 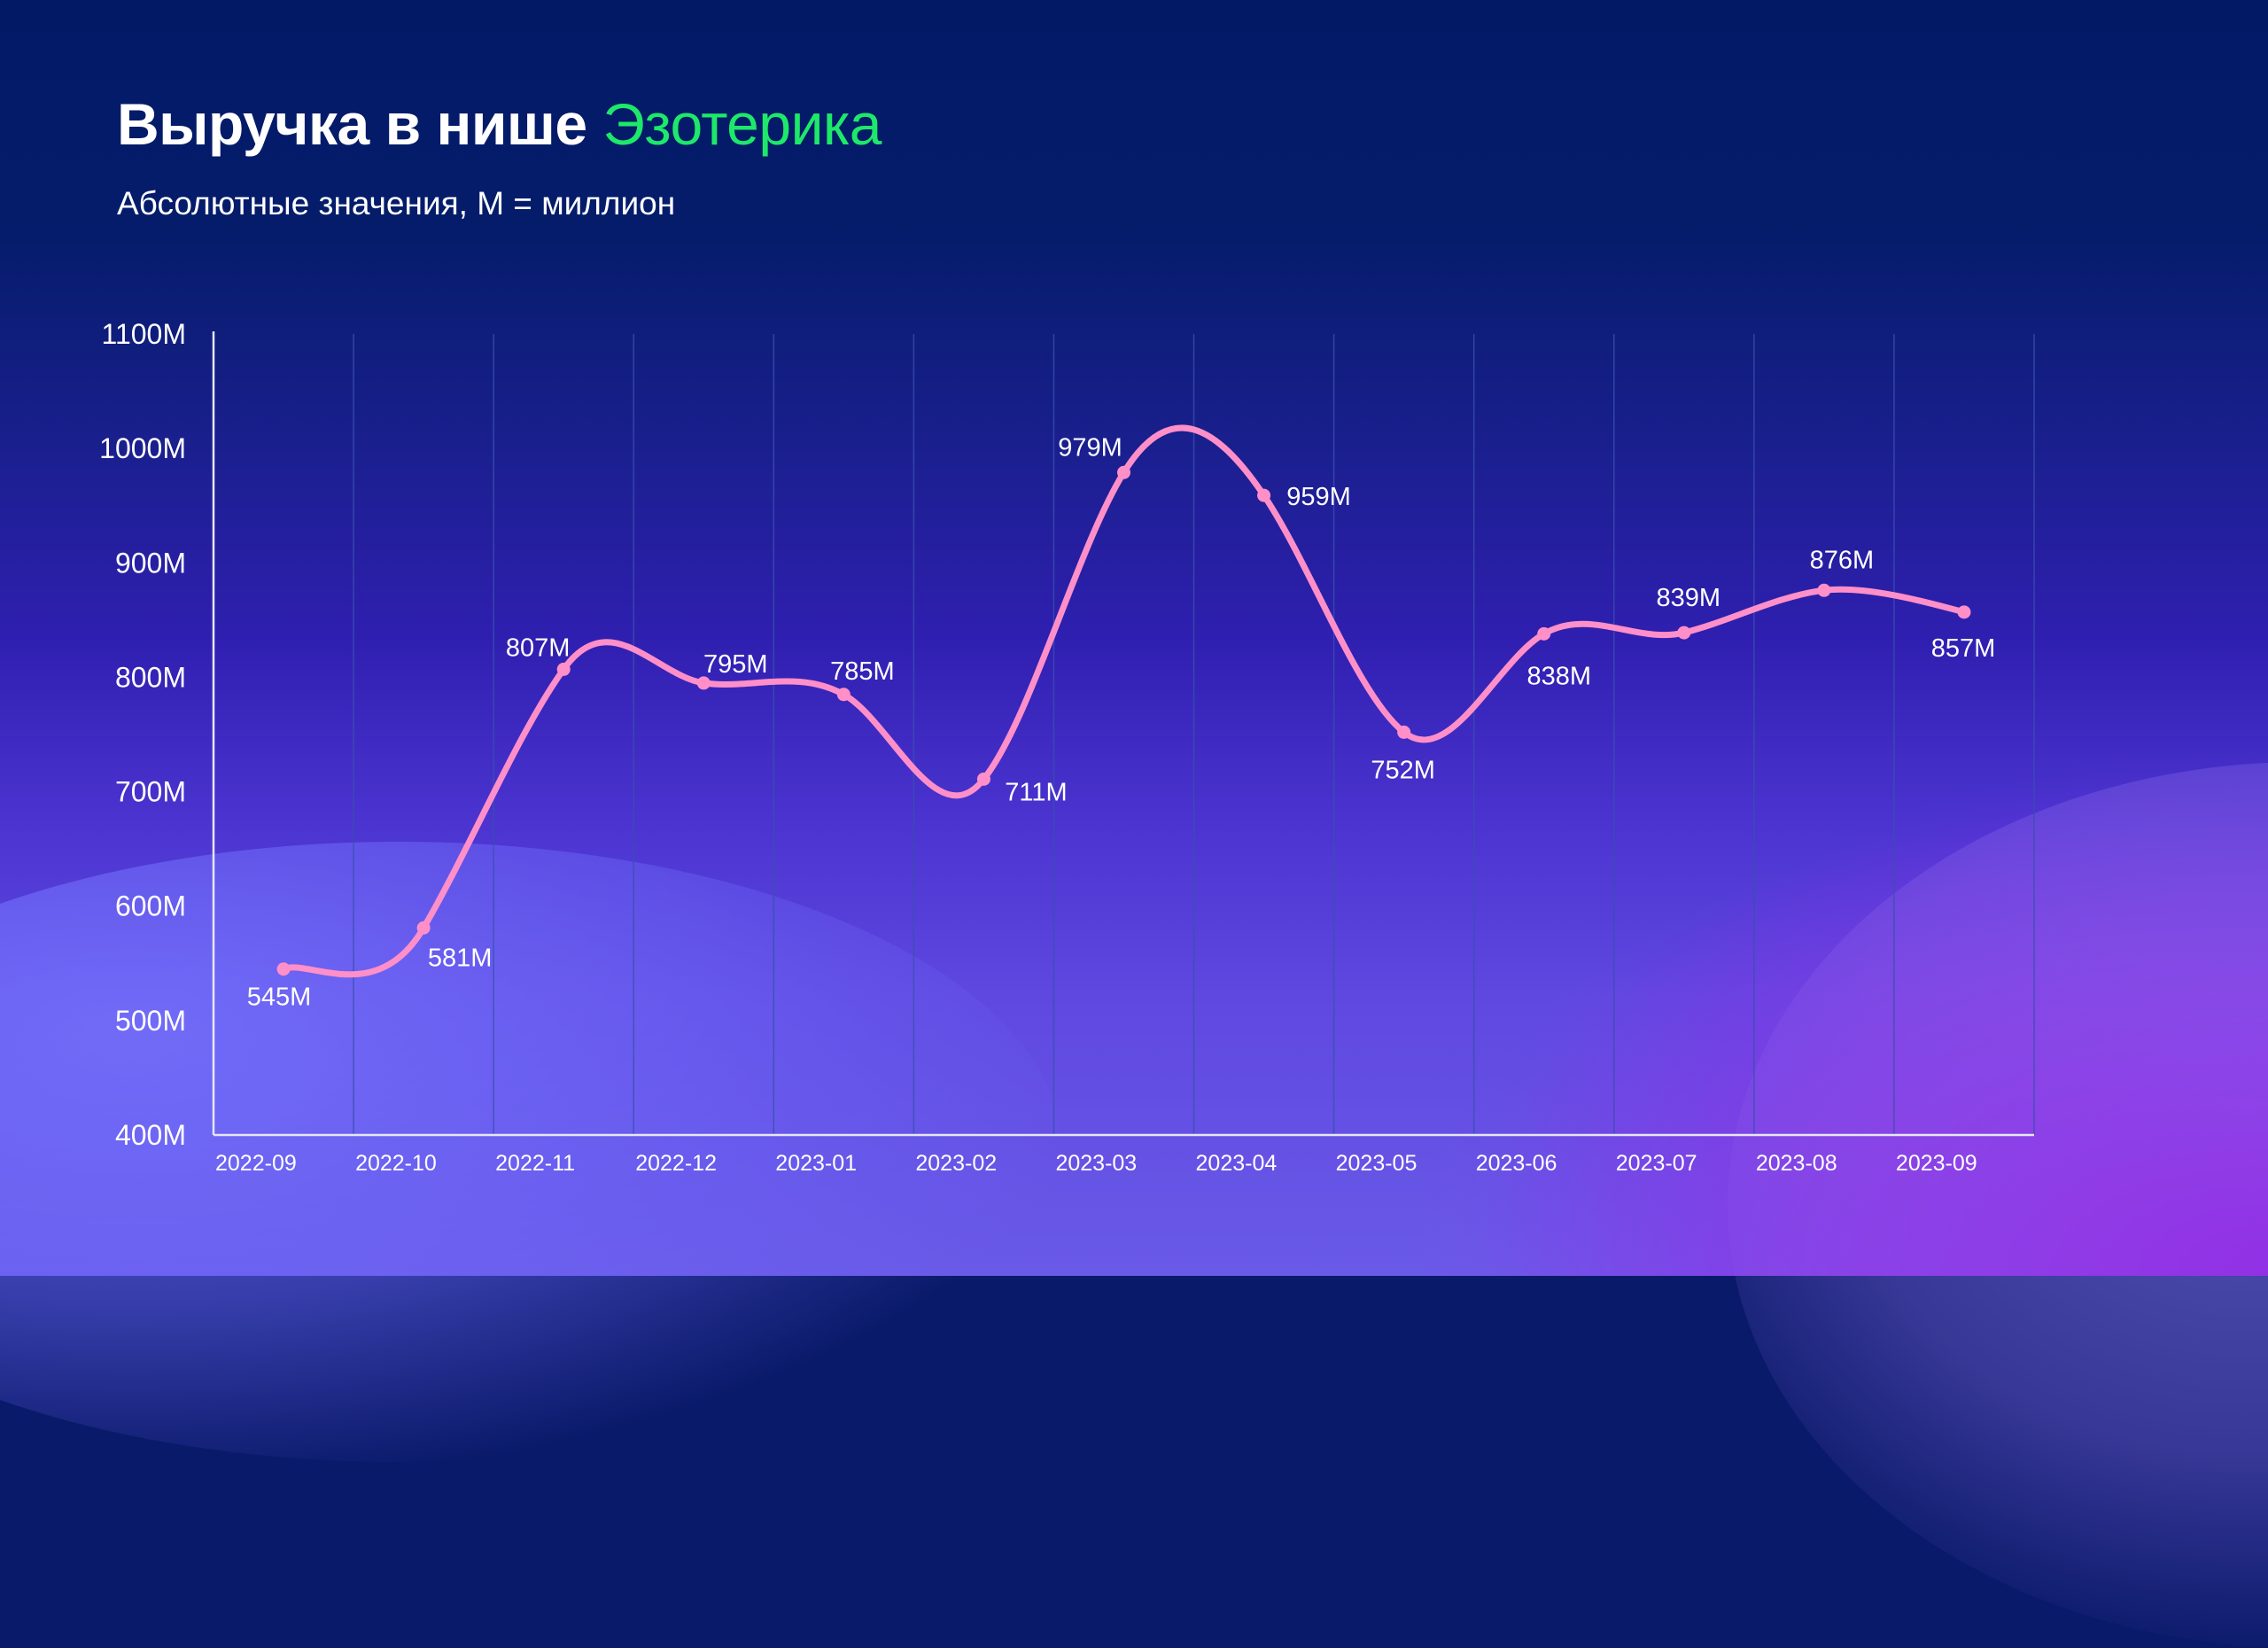 I want to click on y-tick-label: 700M, so click(x=150, y=792).